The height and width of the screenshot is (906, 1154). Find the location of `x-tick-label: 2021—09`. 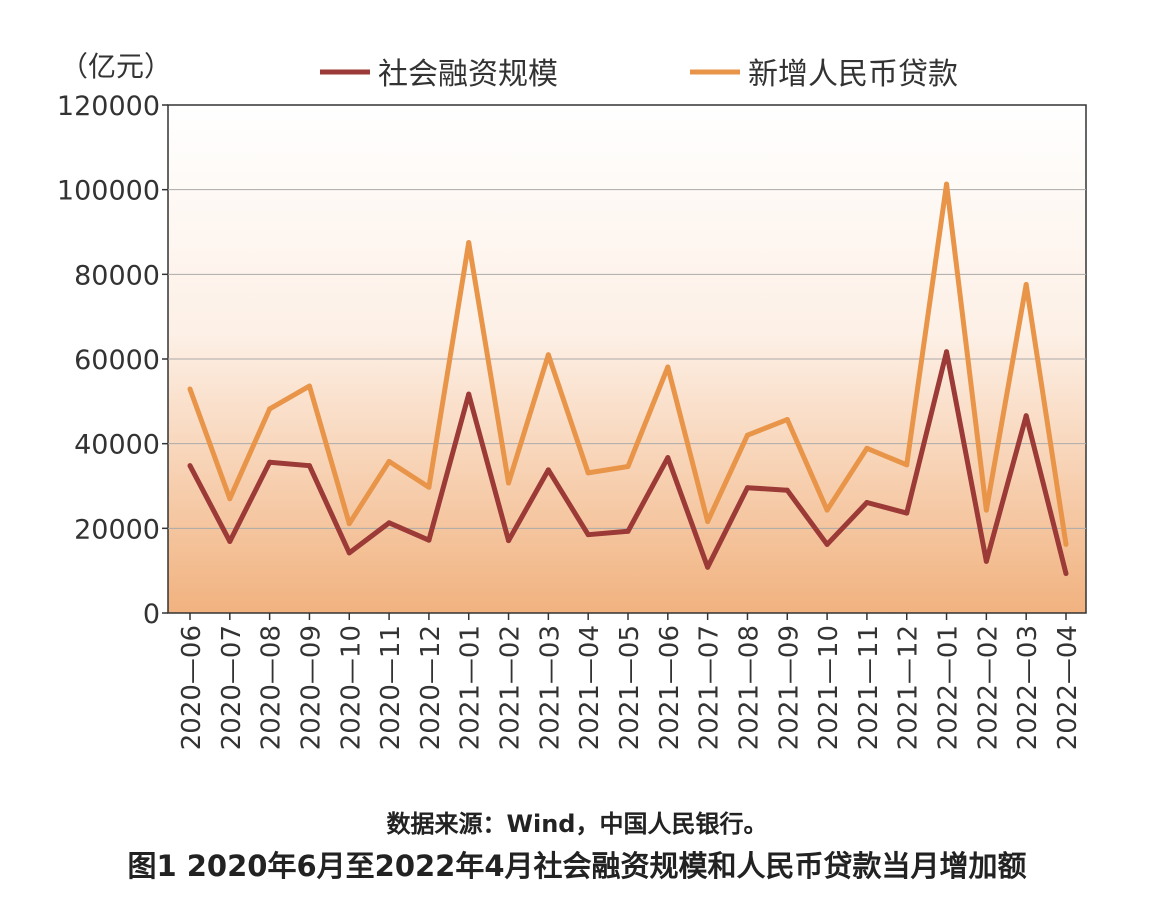

x-tick-label: 2021—09 is located at coordinates (789, 687).